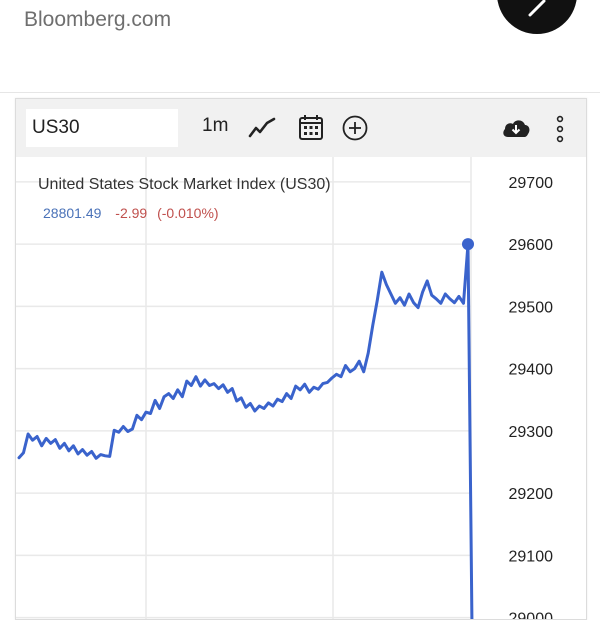 Image resolution: width=600 pixels, height=620 pixels. What do you see at coordinates (537, 8) in the screenshot?
I see `share-arrow-icon` at bounding box center [537, 8].